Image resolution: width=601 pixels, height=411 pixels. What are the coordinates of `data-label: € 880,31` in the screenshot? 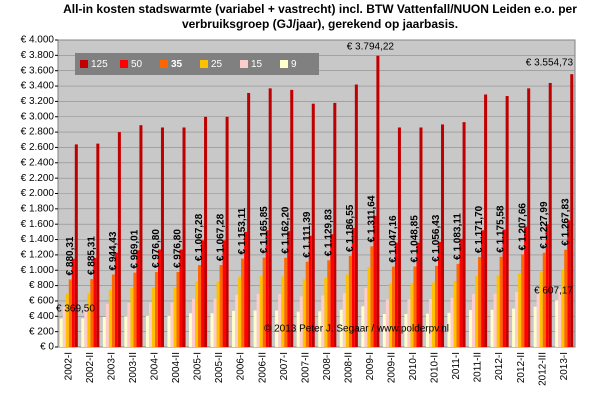 It's located at (70, 255).